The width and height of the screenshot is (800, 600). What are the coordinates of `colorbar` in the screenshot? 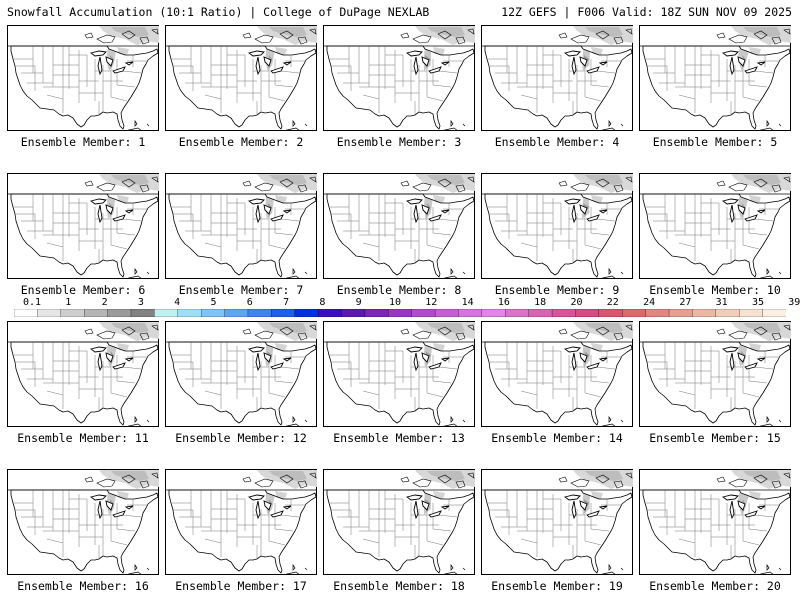 It's located at (400, 313).